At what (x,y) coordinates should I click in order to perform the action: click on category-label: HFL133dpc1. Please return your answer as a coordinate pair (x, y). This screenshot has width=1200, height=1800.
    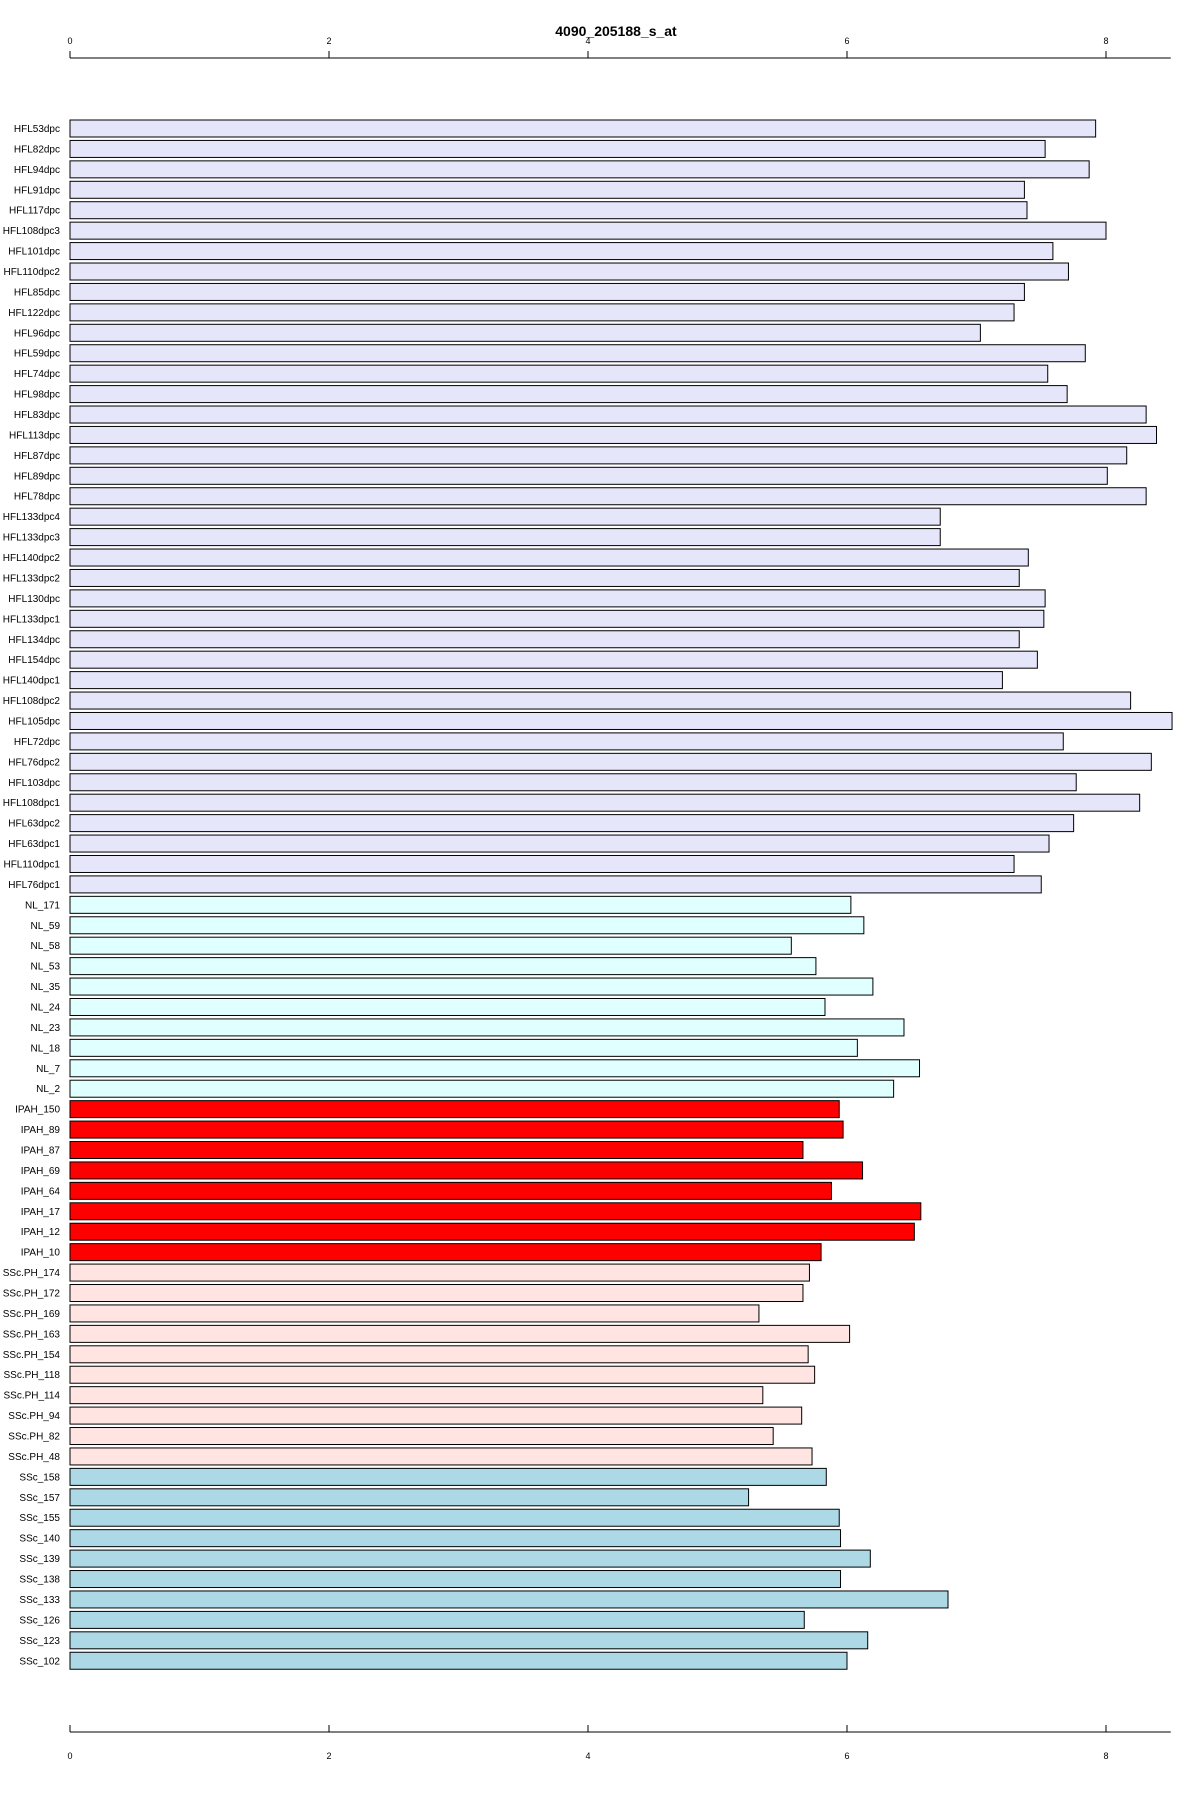
    Looking at the image, I should click on (32, 619).